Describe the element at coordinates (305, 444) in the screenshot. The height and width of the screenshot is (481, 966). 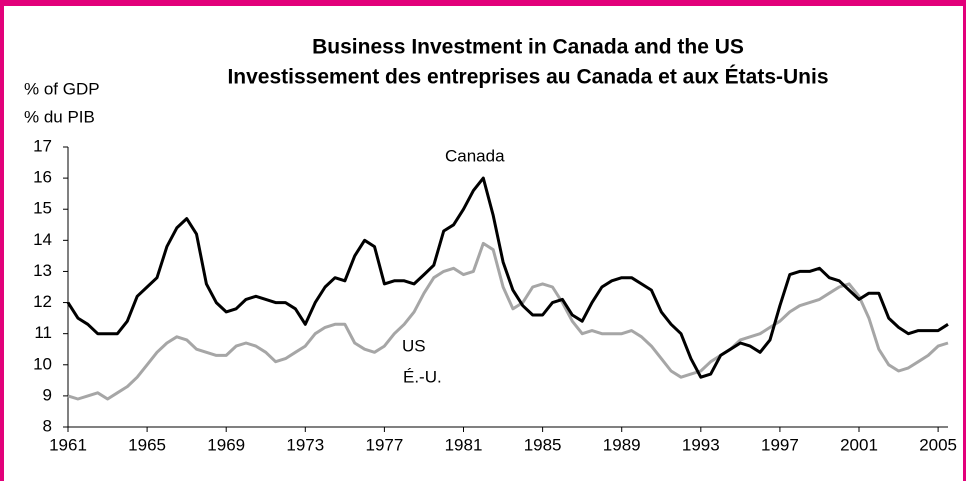
I see `x-tick-label: 1973` at that location.